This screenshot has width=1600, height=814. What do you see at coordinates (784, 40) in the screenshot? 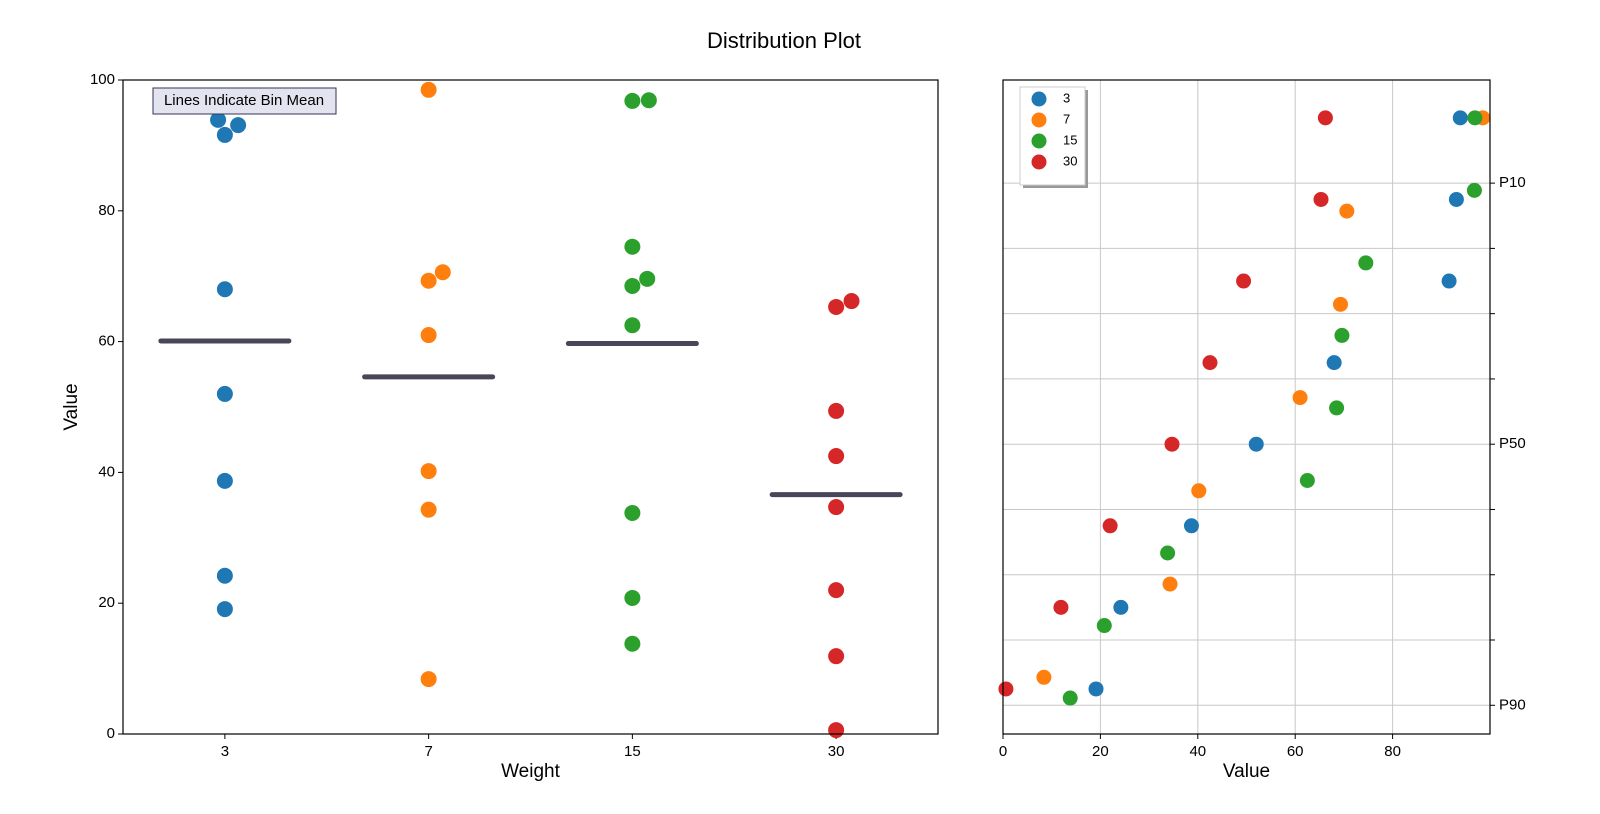
I see `figure-title: Distribution Plot` at bounding box center [784, 40].